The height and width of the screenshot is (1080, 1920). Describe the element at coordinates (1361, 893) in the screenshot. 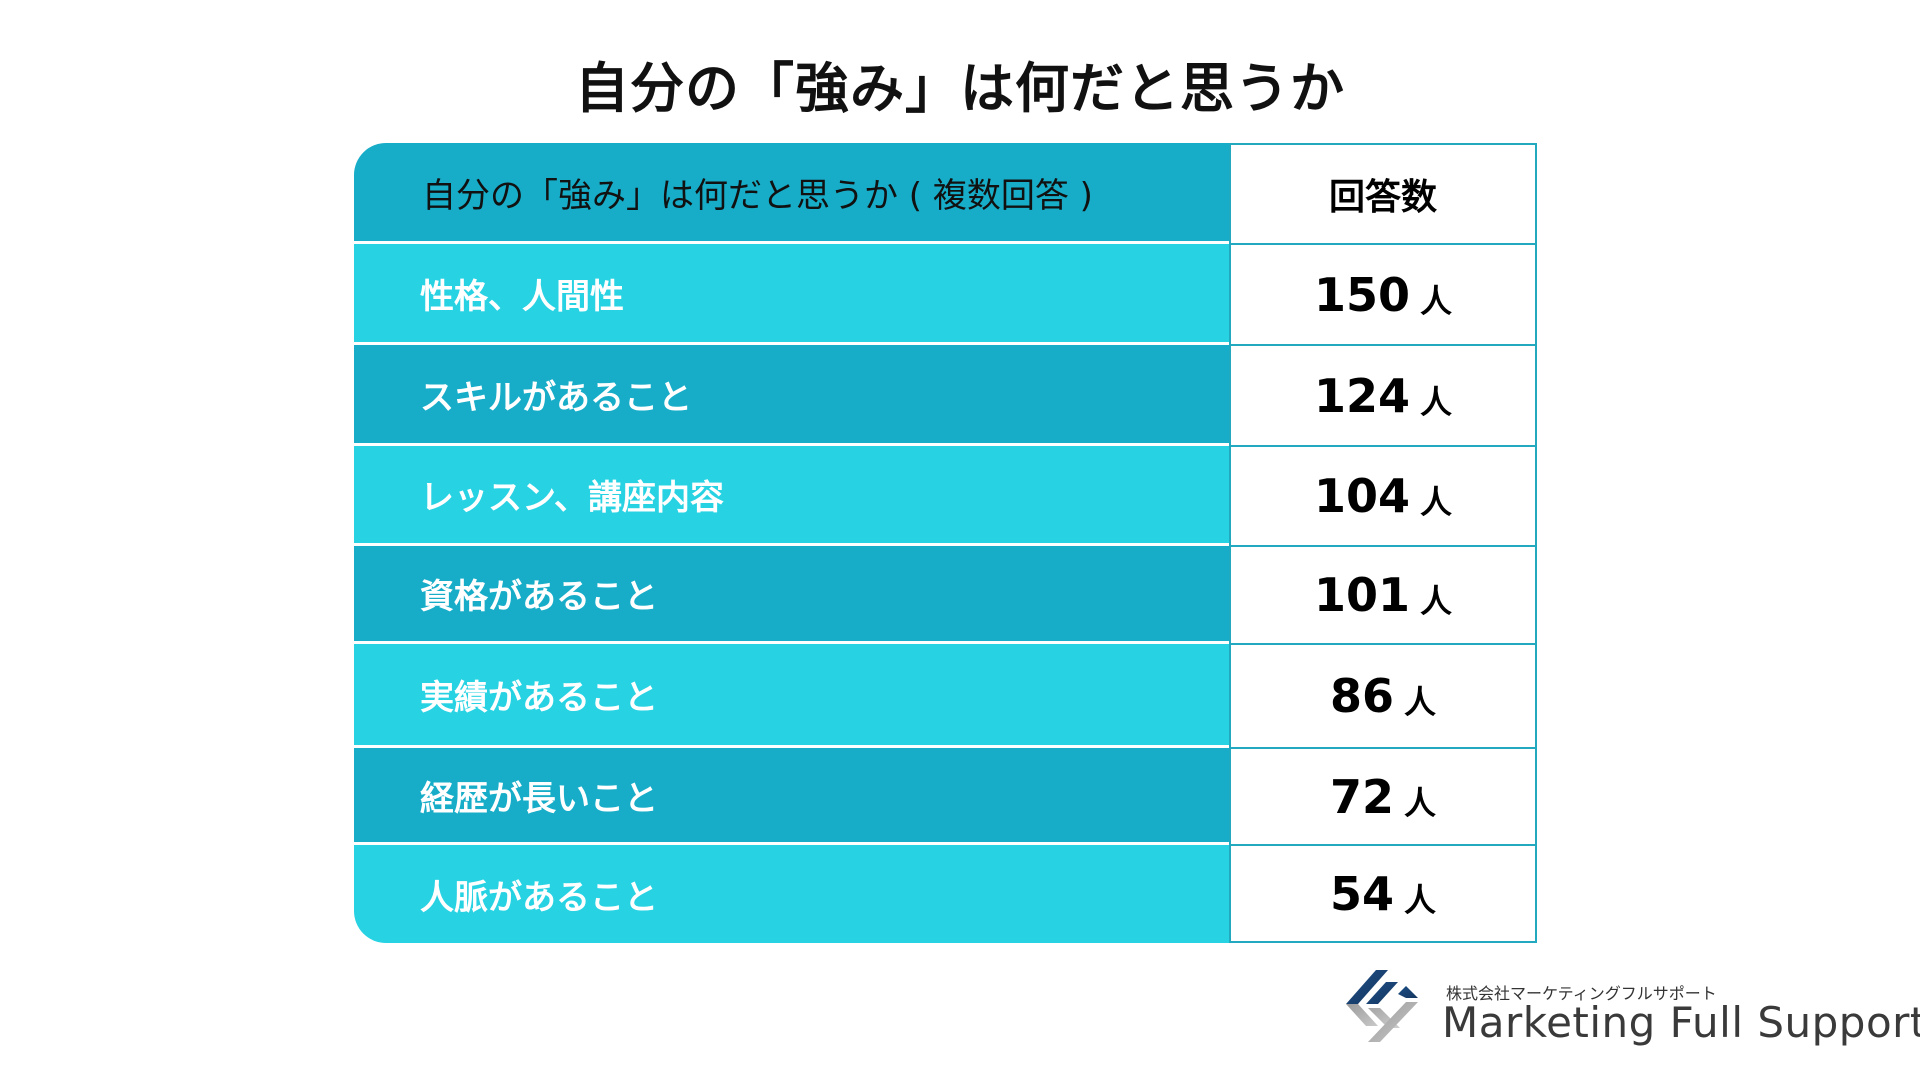

I see `count-value: 54` at that location.